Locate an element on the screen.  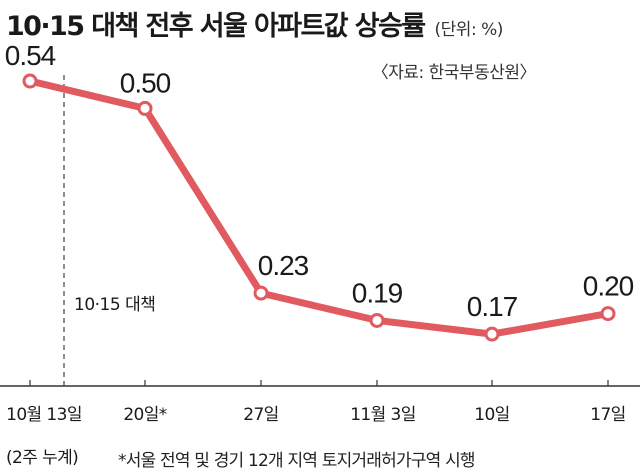
chart-title: 10·15 대책 전후 서울 아파트값 상승률 is located at coordinates (216, 26).